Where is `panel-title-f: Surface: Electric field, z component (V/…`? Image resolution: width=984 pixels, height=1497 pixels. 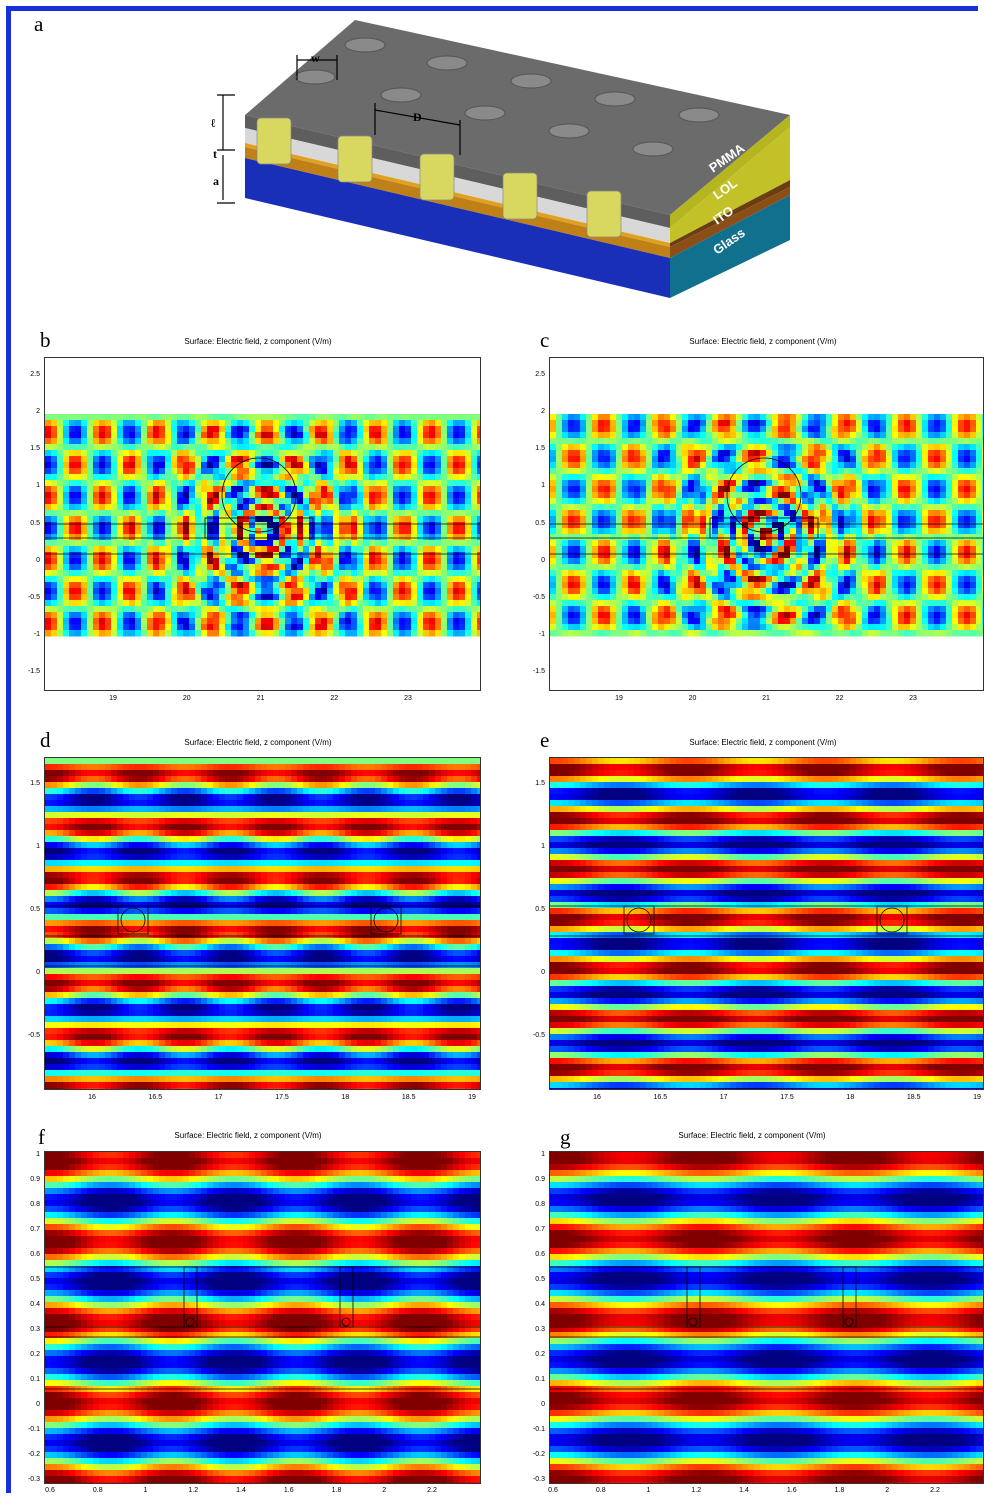 panel-title-f: Surface: Electric field, z component (V/… is located at coordinates (247, 1135).